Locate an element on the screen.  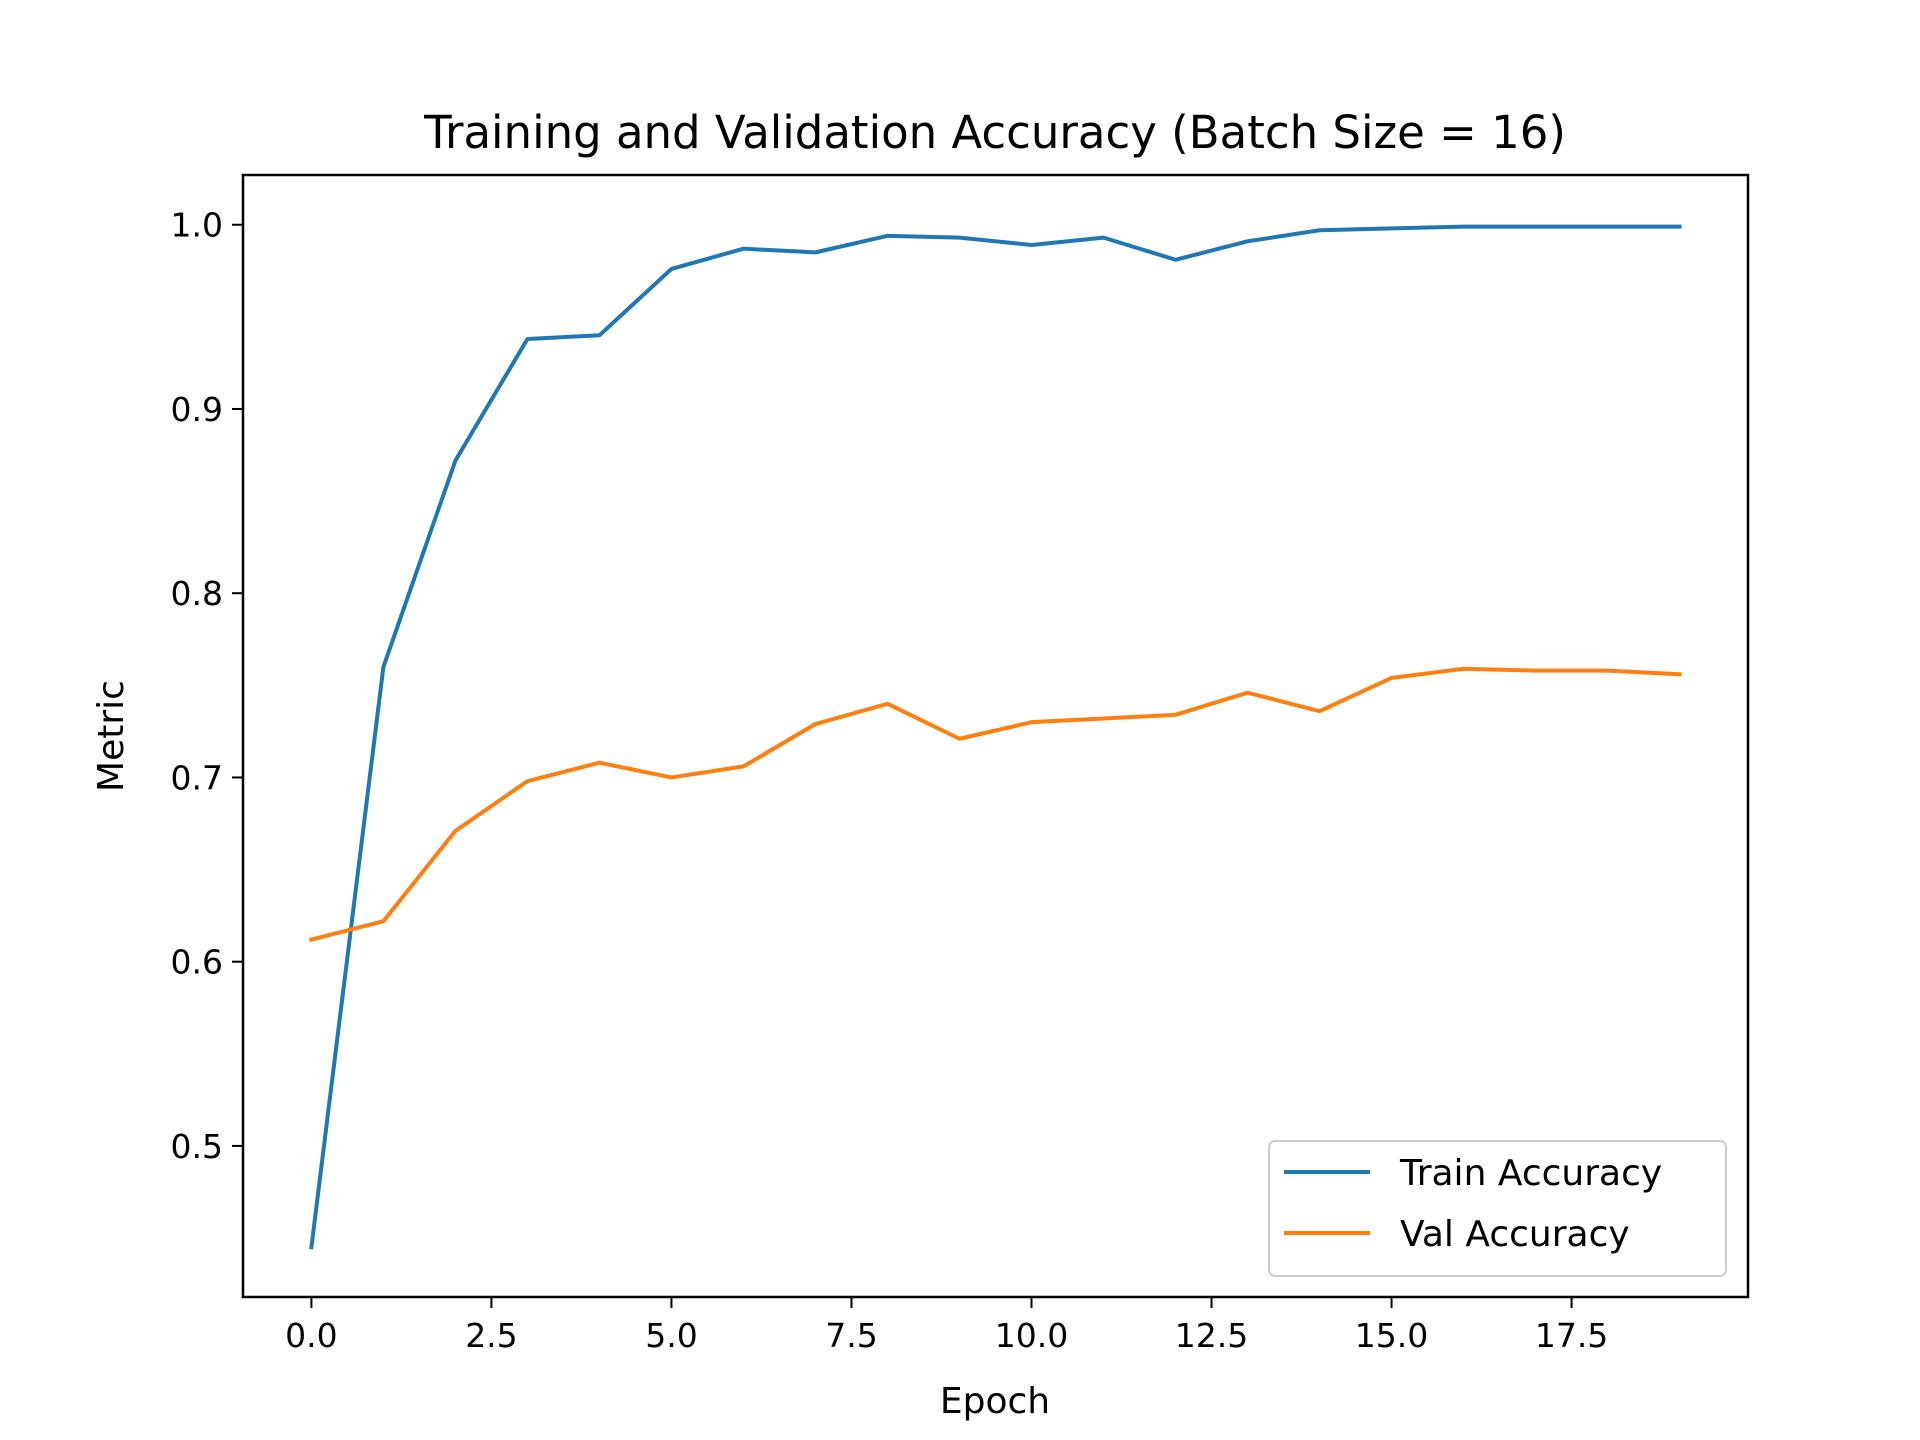
legend: Train Accuracy Val Accuracy is located at coordinates (1497, 1208).